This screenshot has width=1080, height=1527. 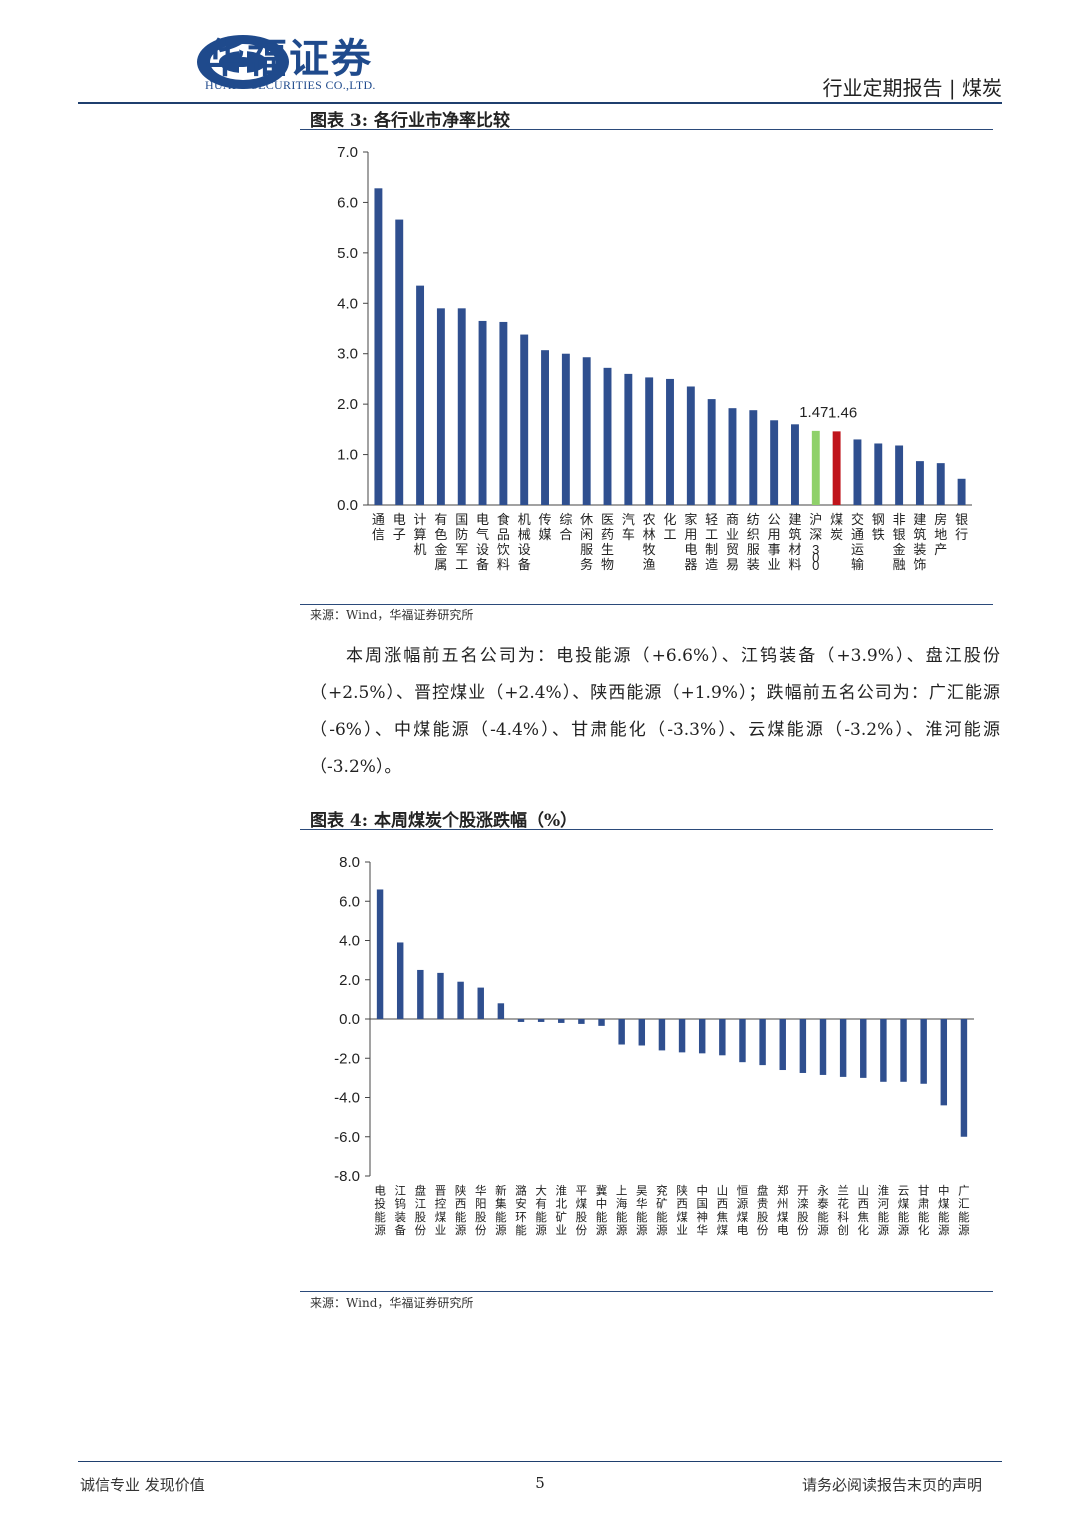 I want to click on footer-disclaimer: 请务必阅读报告末页的声明, so click(x=891, y=1485).